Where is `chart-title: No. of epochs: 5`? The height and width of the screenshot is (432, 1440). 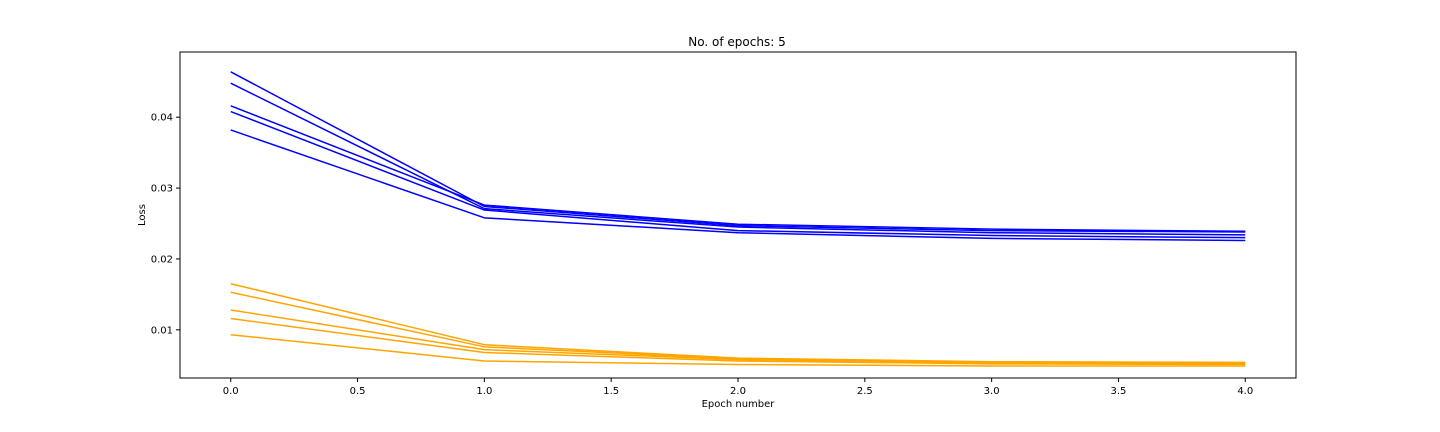
chart-title: No. of epochs: 5 is located at coordinates (736, 42).